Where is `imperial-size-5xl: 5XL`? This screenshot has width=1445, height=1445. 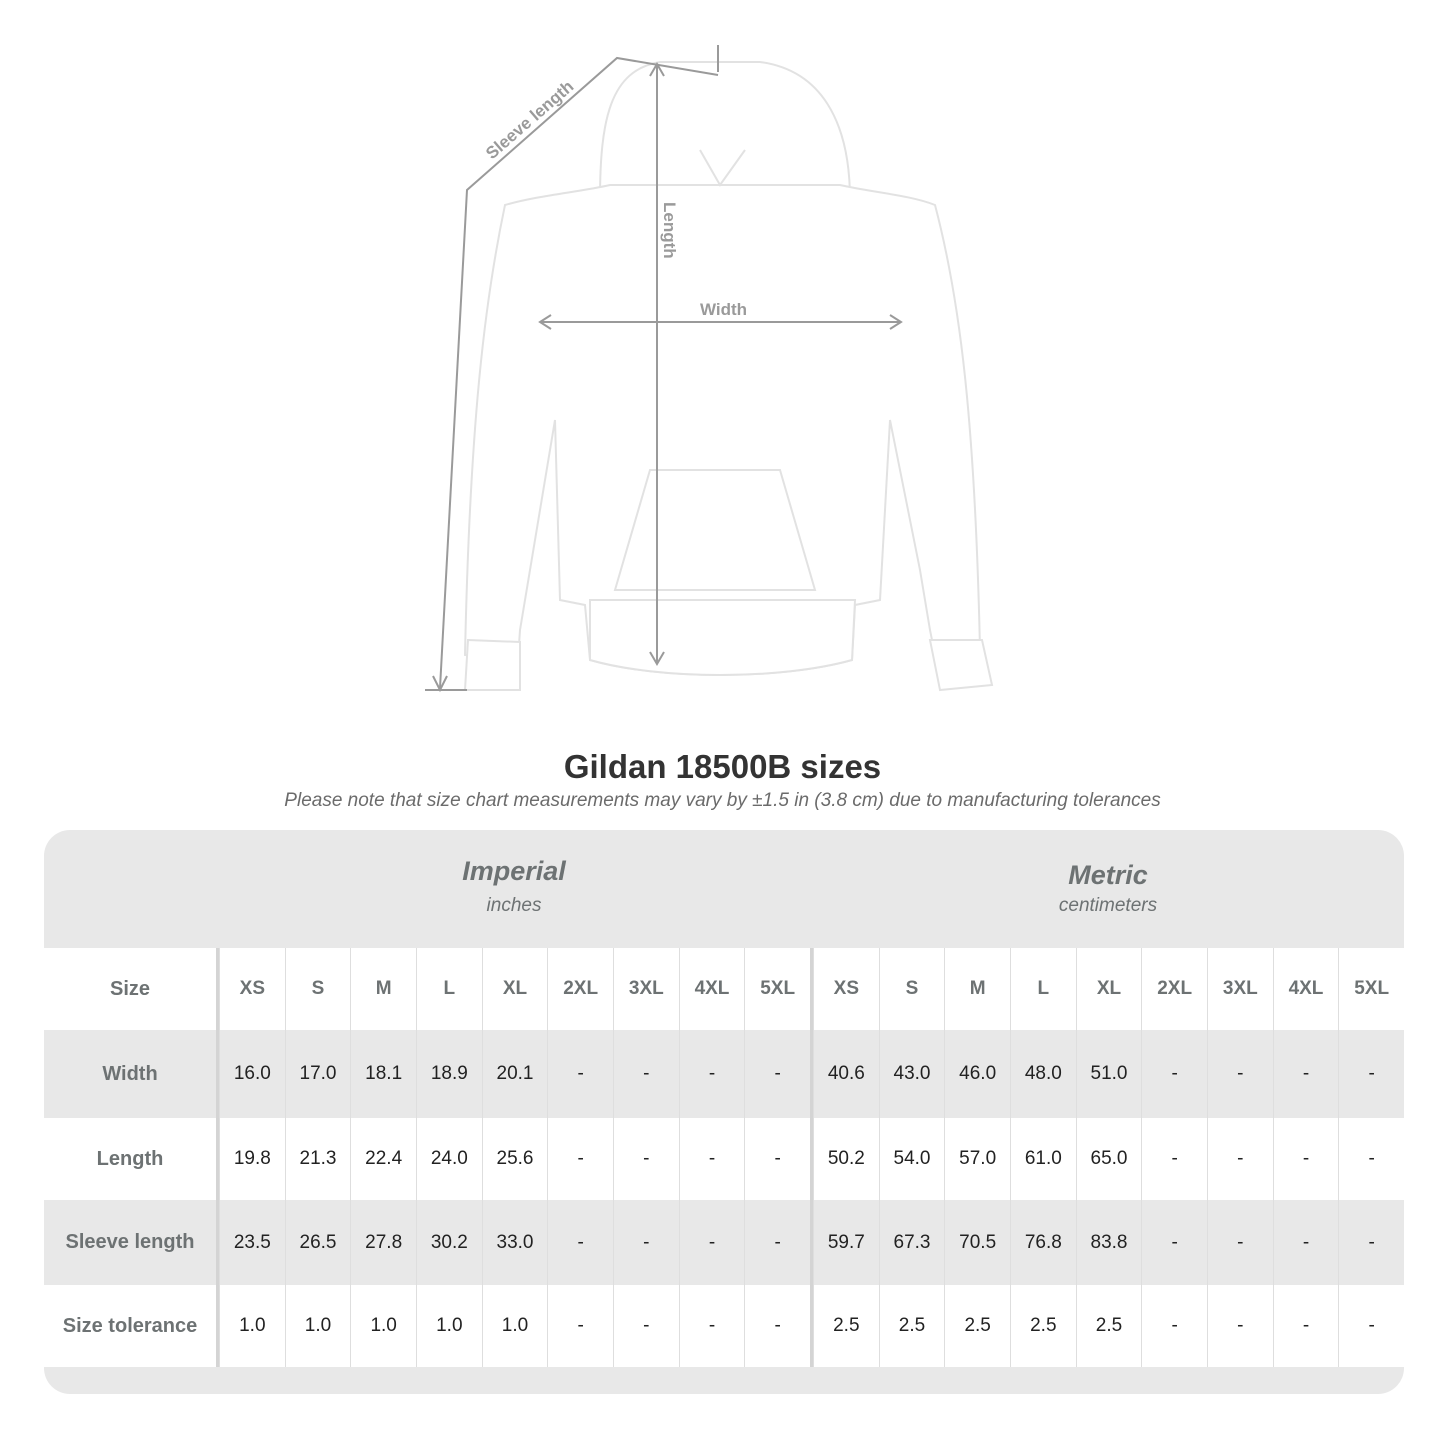 imperial-size-5xl: 5XL is located at coordinates (777, 989).